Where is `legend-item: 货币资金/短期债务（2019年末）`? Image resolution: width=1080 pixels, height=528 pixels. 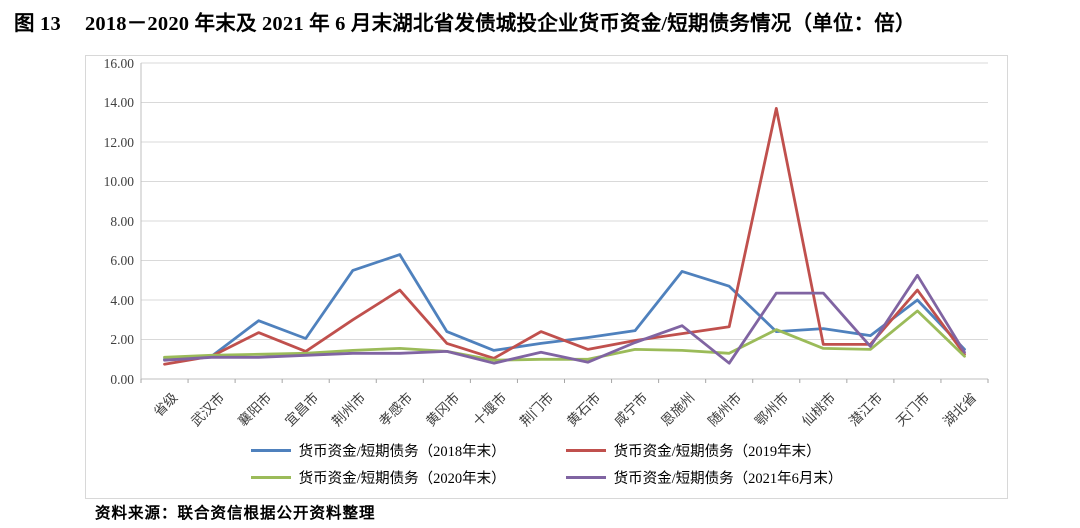 legend-item: 货币资金/短期债务（2019年末） is located at coordinates (704, 450).